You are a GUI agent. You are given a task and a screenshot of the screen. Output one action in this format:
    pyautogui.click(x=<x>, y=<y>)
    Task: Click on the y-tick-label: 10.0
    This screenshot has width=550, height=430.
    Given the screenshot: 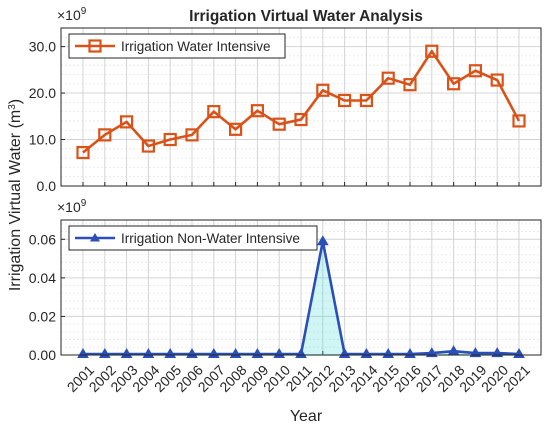 What is the action you would take?
    pyautogui.click(x=42, y=140)
    